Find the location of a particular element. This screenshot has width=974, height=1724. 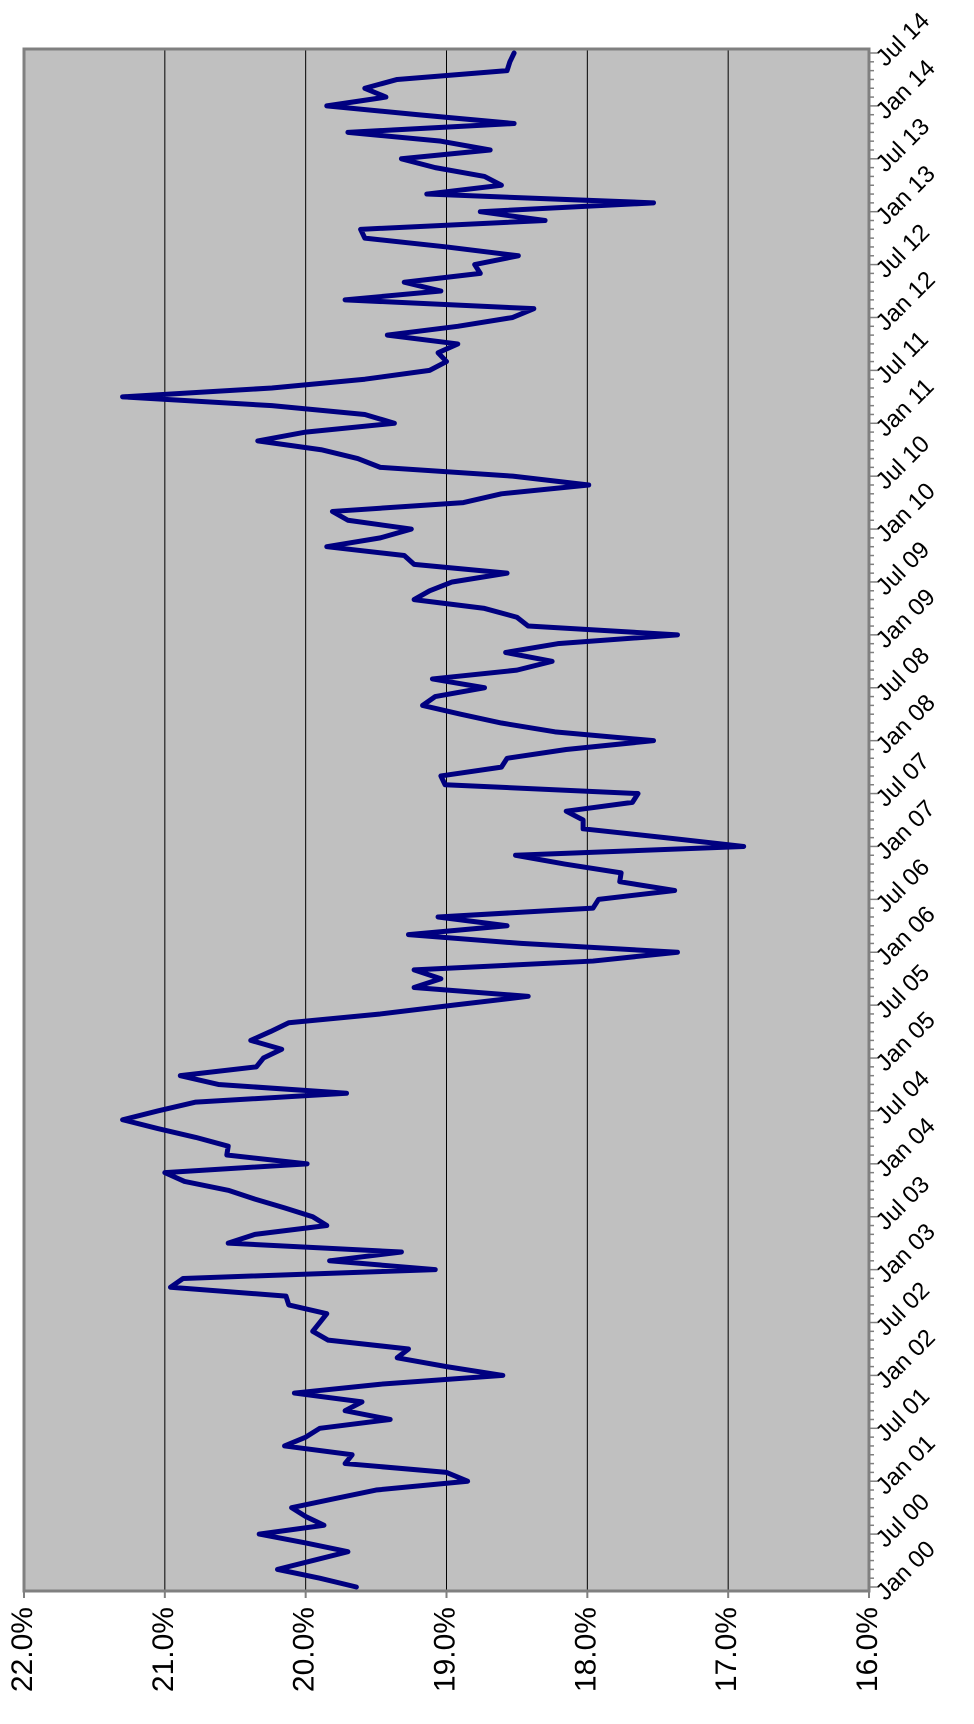

y-tick-label: 17.0% is located at coordinates (726, 1649).